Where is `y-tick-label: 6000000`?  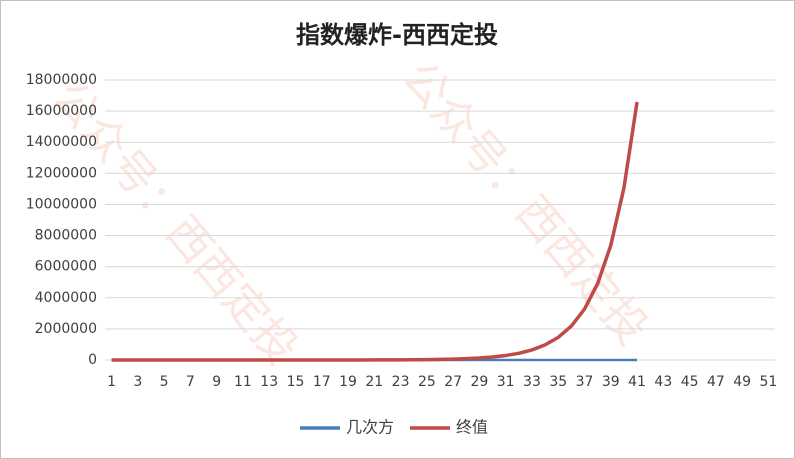
y-tick-label: 6000000 is located at coordinates (66, 267).